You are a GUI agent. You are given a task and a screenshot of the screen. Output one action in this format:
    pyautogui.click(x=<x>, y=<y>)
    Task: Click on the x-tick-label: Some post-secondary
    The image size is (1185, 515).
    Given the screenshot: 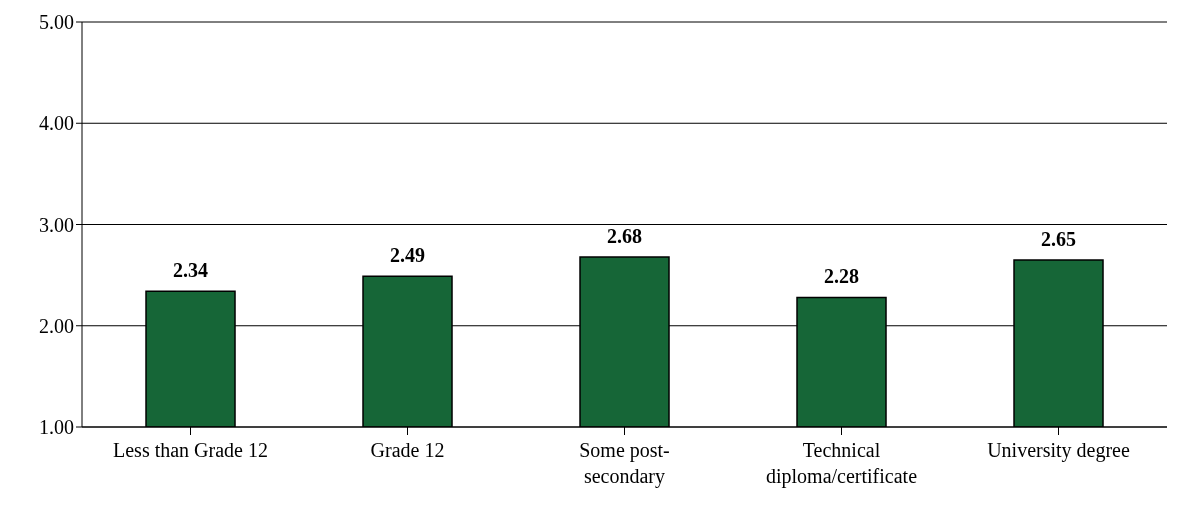 What is the action you would take?
    pyautogui.click(x=624, y=463)
    